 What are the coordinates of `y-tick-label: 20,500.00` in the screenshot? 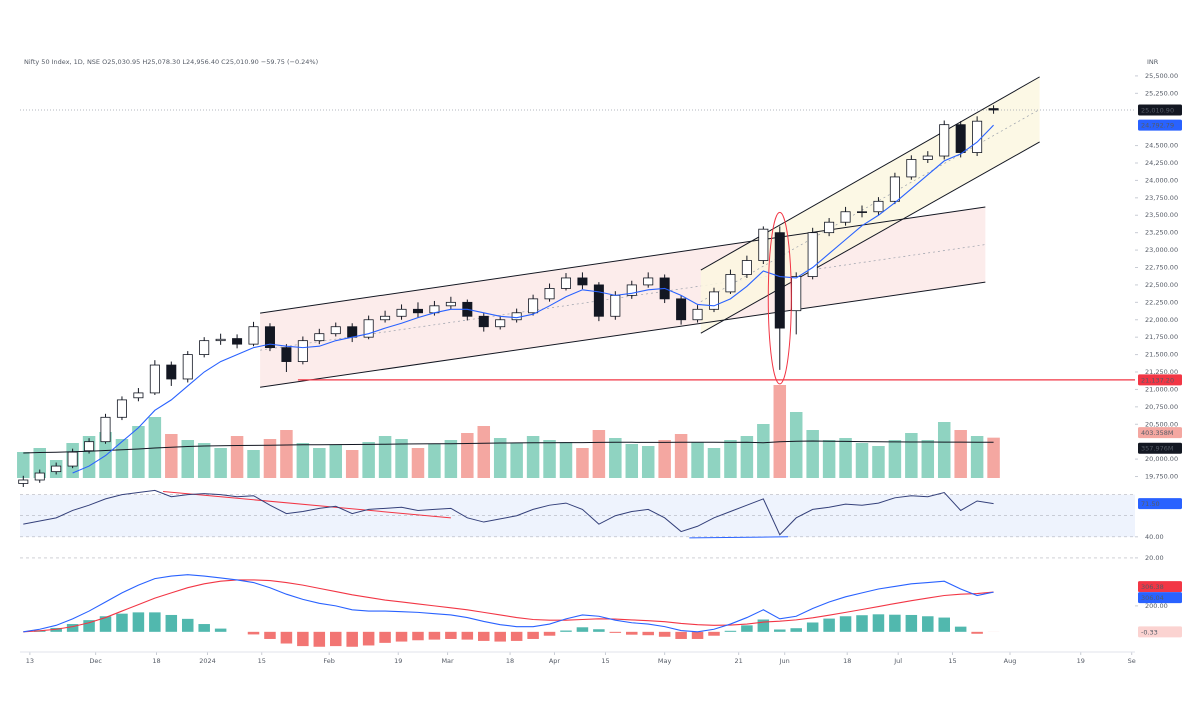 It's located at (1161, 424).